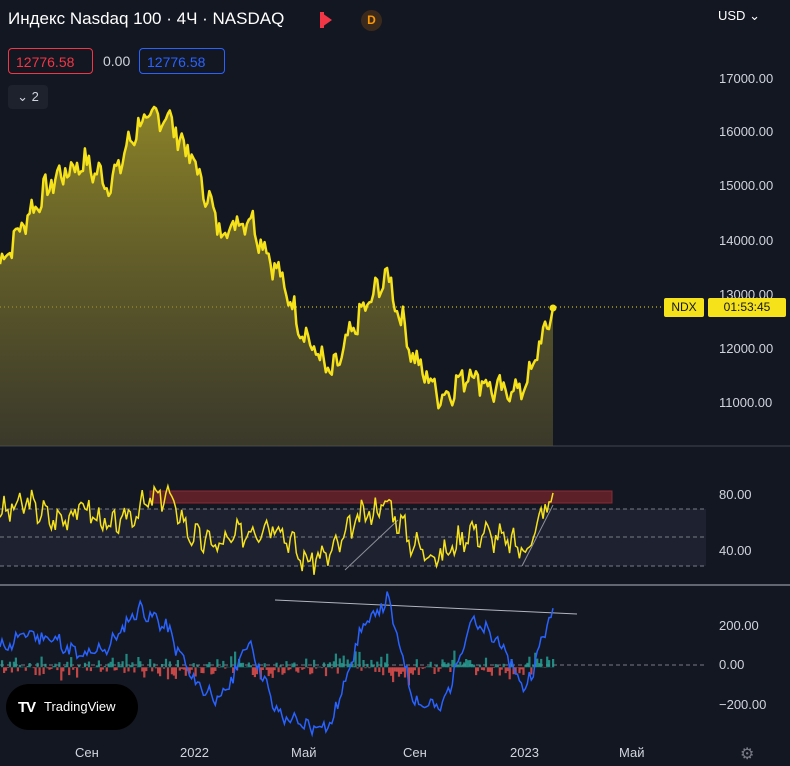  Describe the element at coordinates (735, 550) in the screenshot. I see `rsi-axis-label: 40.00` at that location.